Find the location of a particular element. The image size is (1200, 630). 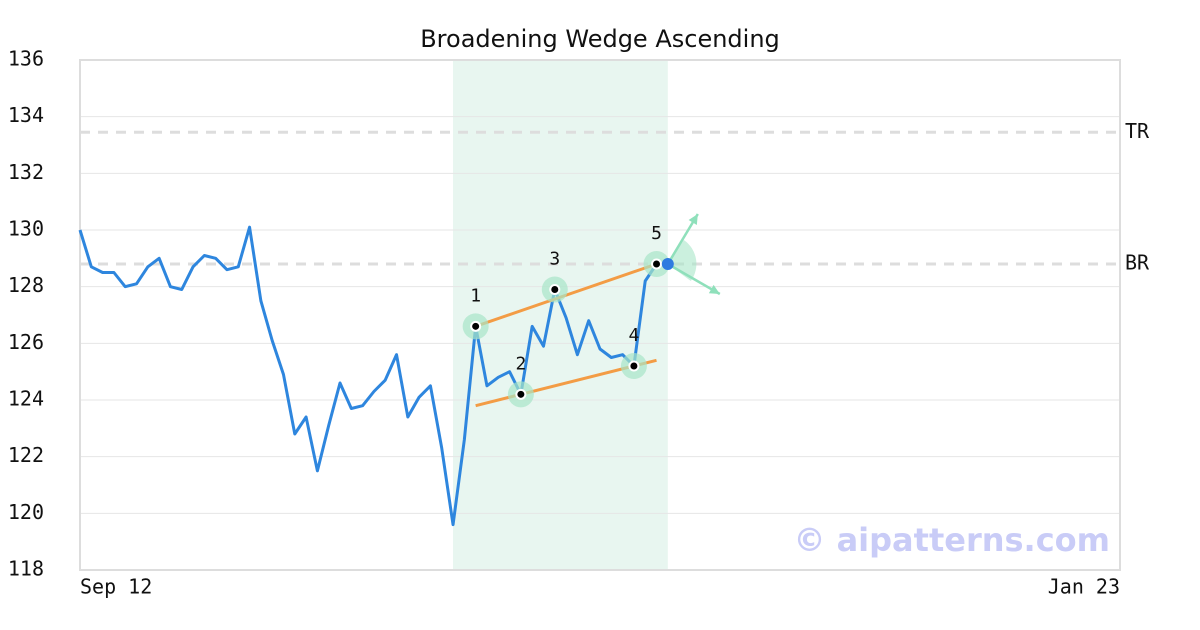

y-tick-label: 136 is located at coordinates (26, 59).